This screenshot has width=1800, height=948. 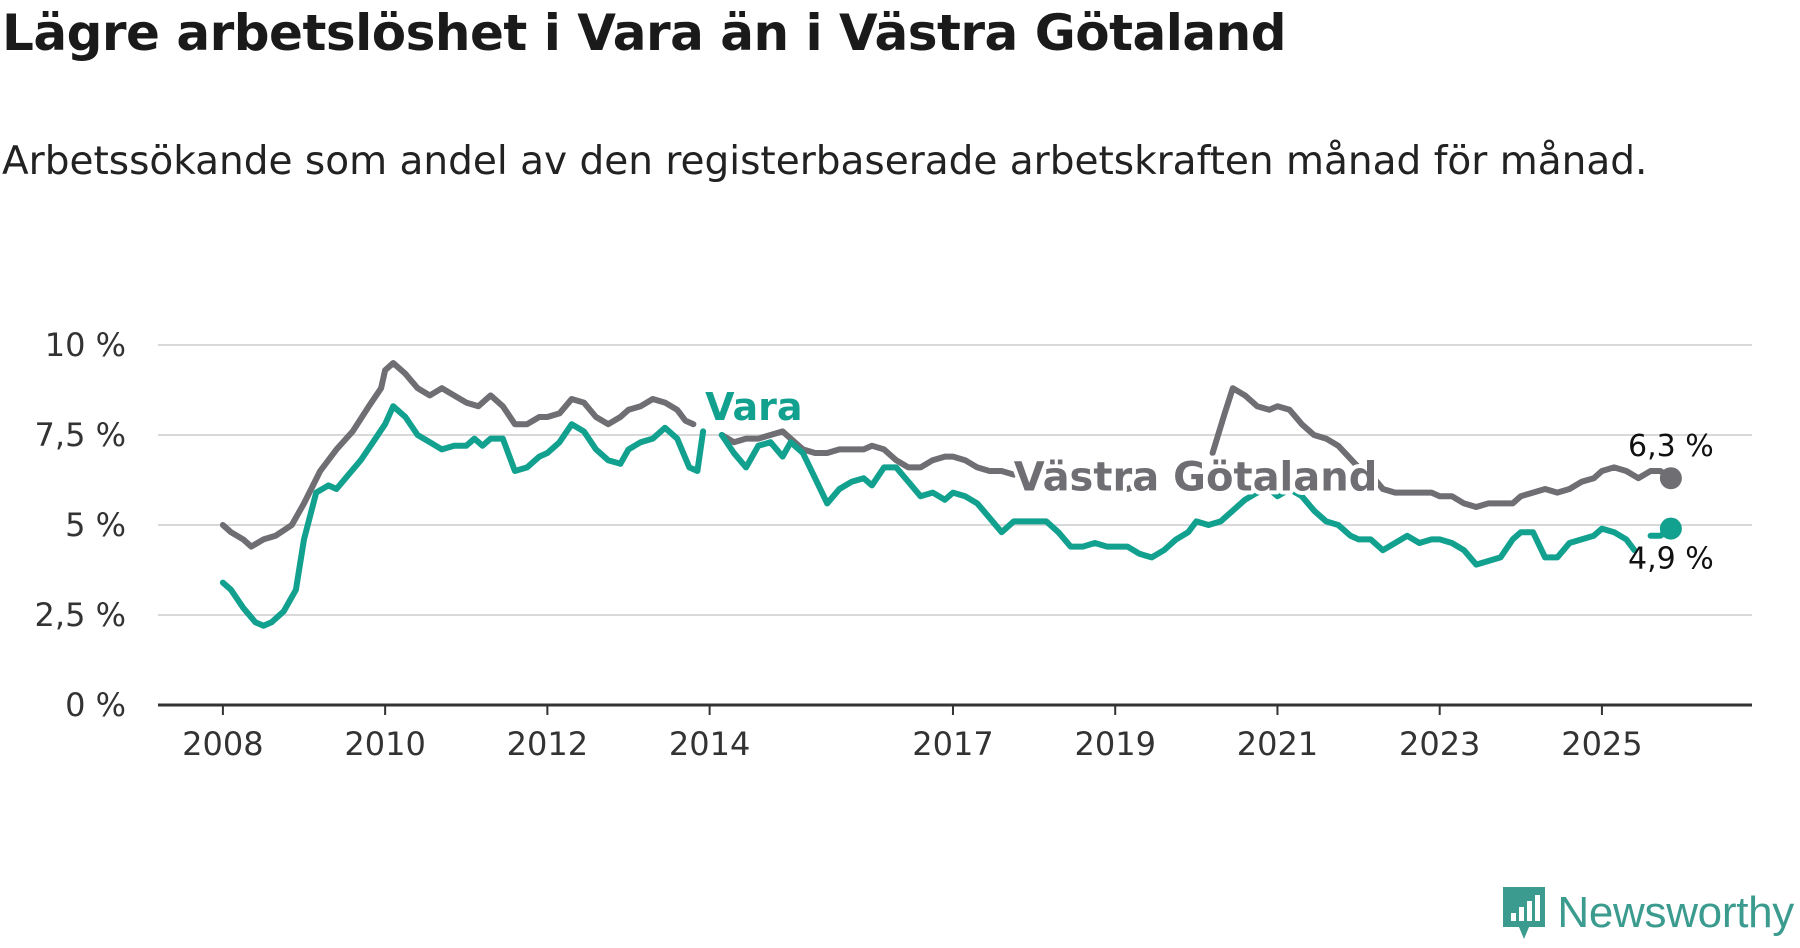 I want to click on x-tick-label: 2017, so click(x=952, y=744).